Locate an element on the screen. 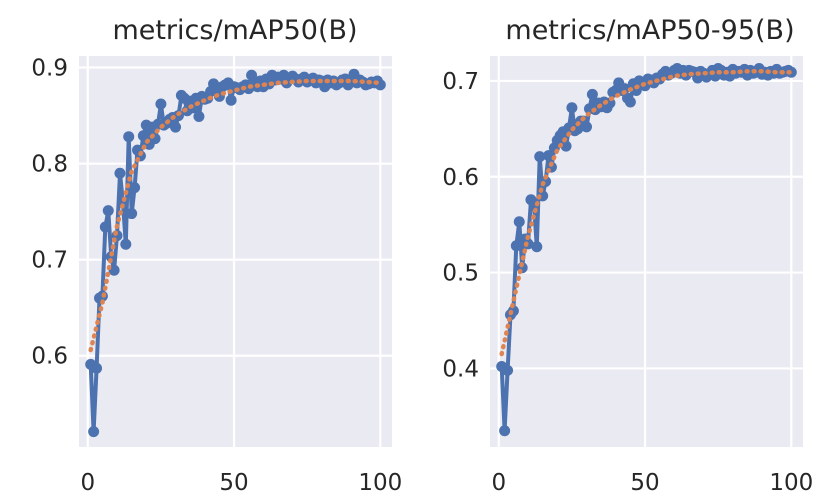  chart-title: metrics/mAP50-95(B) is located at coordinates (649, 30).